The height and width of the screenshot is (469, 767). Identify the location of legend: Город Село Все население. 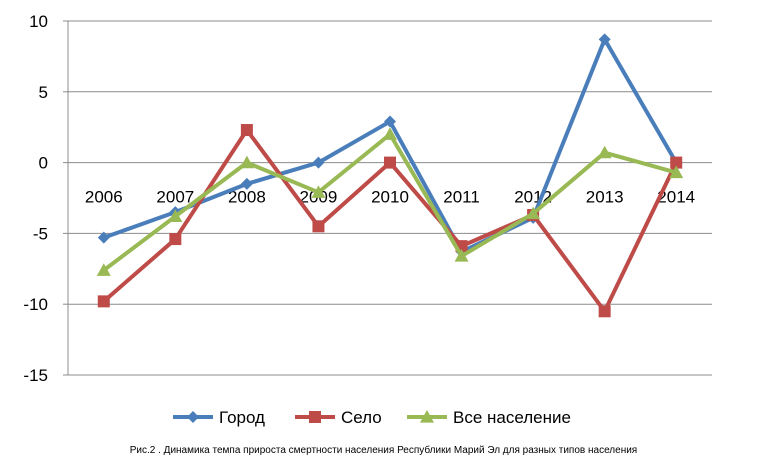
(372, 417).